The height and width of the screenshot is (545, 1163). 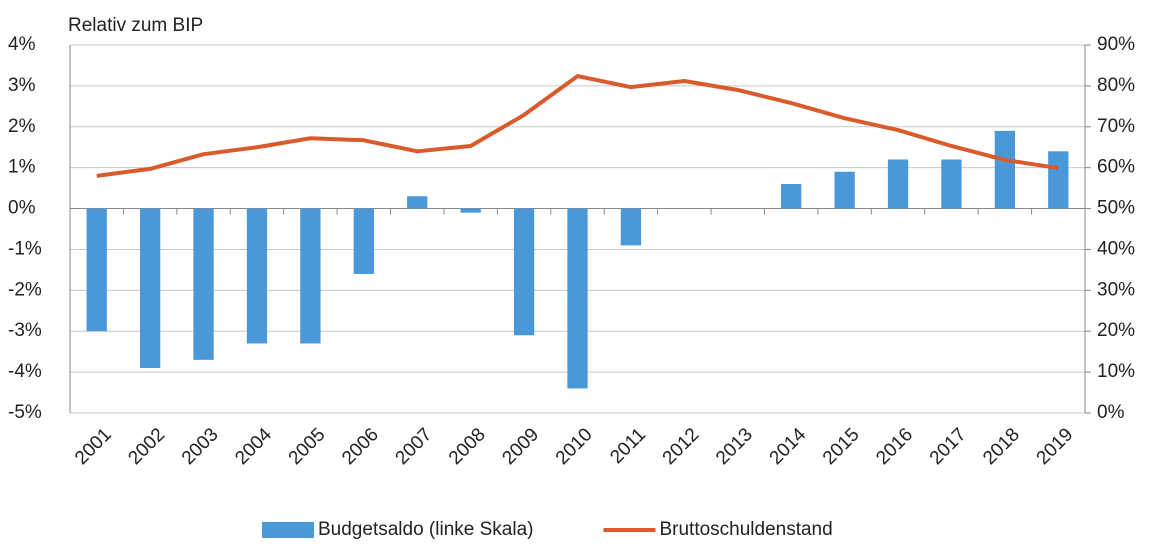 What do you see at coordinates (25, 289) in the screenshot?
I see `y-tick-label: -2%` at bounding box center [25, 289].